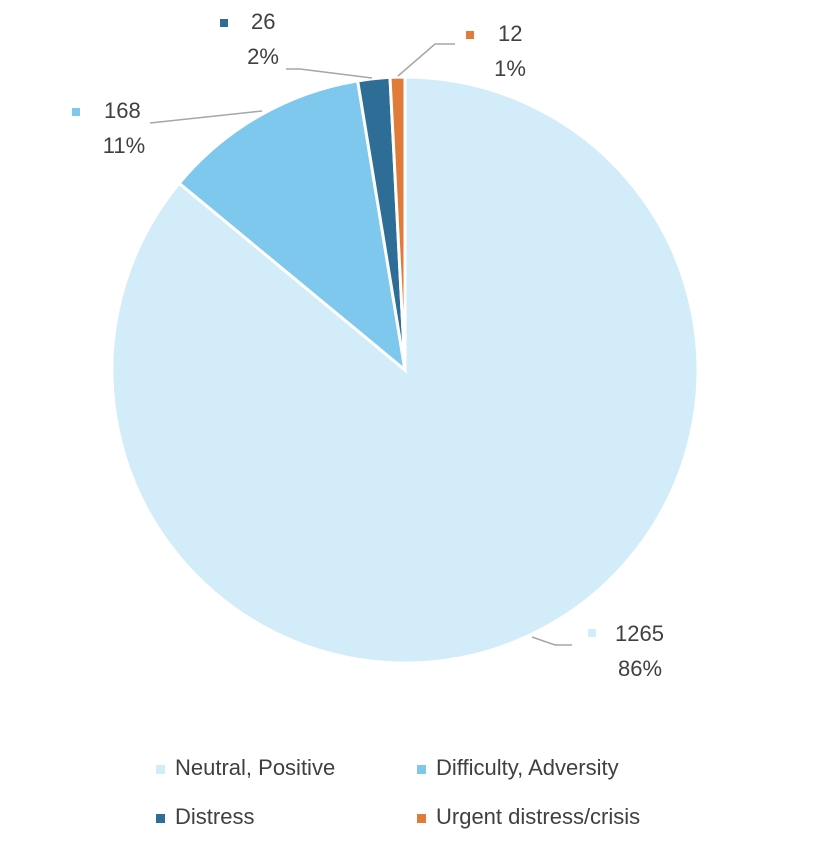 Image resolution: width=819 pixels, height=848 pixels. I want to click on legend-label: Urgent distress/crisis, so click(538, 816).